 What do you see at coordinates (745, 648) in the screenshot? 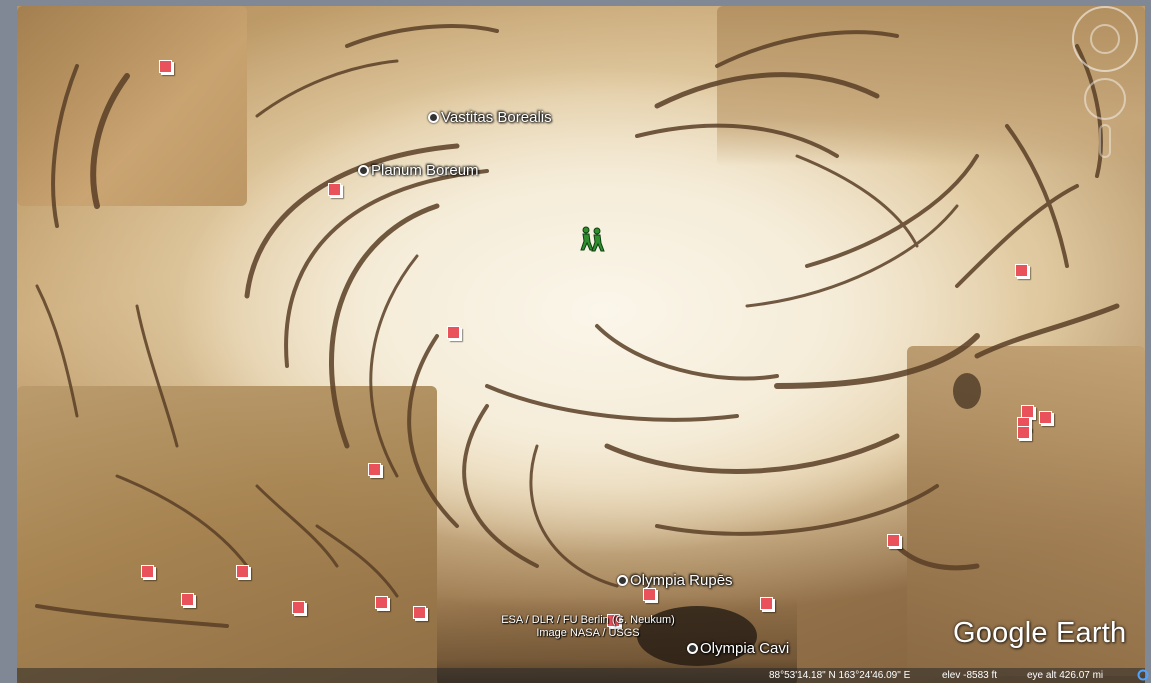
I see `place-name: Olympia Cavi` at bounding box center [745, 648].